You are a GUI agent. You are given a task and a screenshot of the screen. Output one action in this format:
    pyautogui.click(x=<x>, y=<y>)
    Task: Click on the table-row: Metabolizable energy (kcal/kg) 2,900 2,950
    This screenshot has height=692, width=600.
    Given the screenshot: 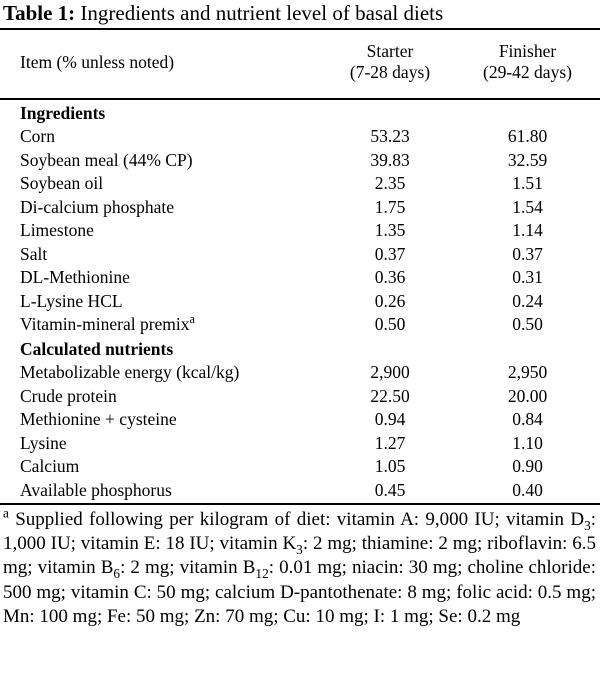 What is the action you would take?
    pyautogui.click(x=300, y=373)
    